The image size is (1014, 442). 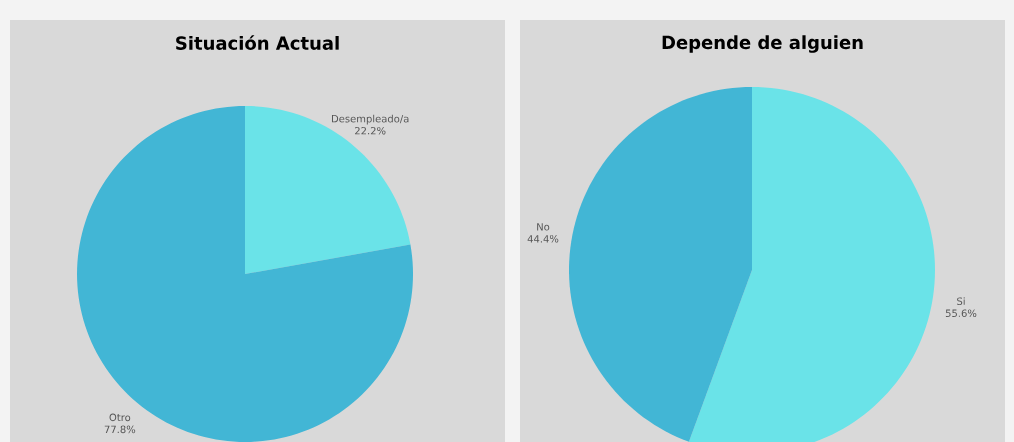 I want to click on slice-label: Otro, so click(x=120, y=417).